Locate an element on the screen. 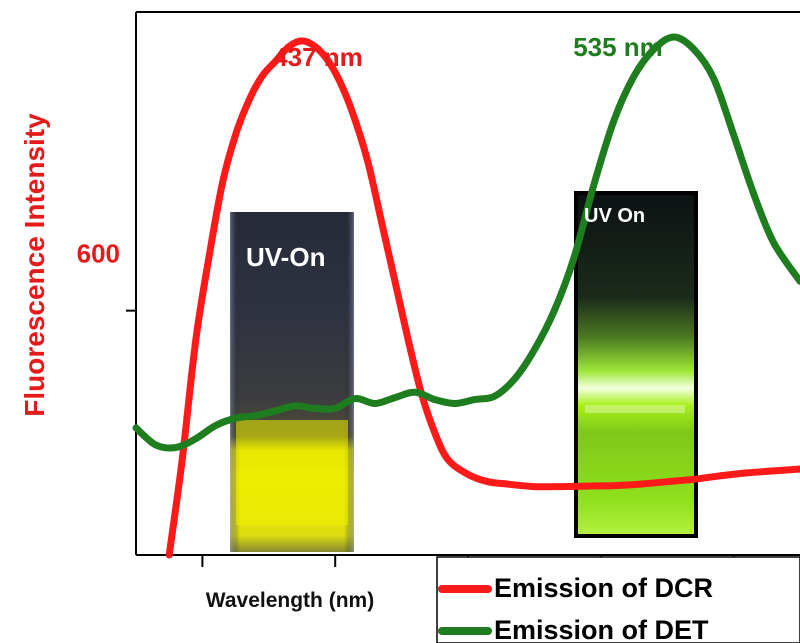 Image resolution: width=800 pixels, height=643 pixels. legend-label-dcr: Emission of DCR is located at coordinates (603, 588).